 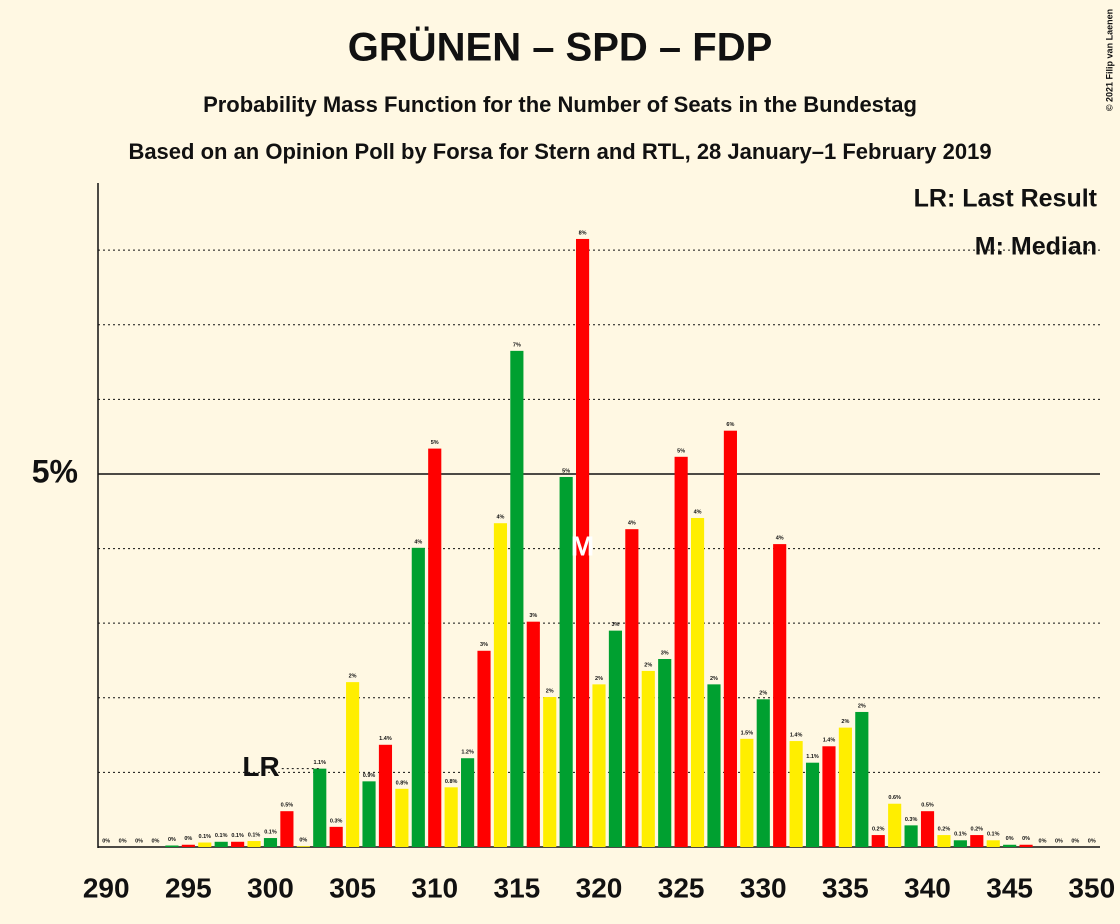 What do you see at coordinates (1091, 887) in the screenshot?
I see `x-tick-label: 350` at bounding box center [1091, 887].